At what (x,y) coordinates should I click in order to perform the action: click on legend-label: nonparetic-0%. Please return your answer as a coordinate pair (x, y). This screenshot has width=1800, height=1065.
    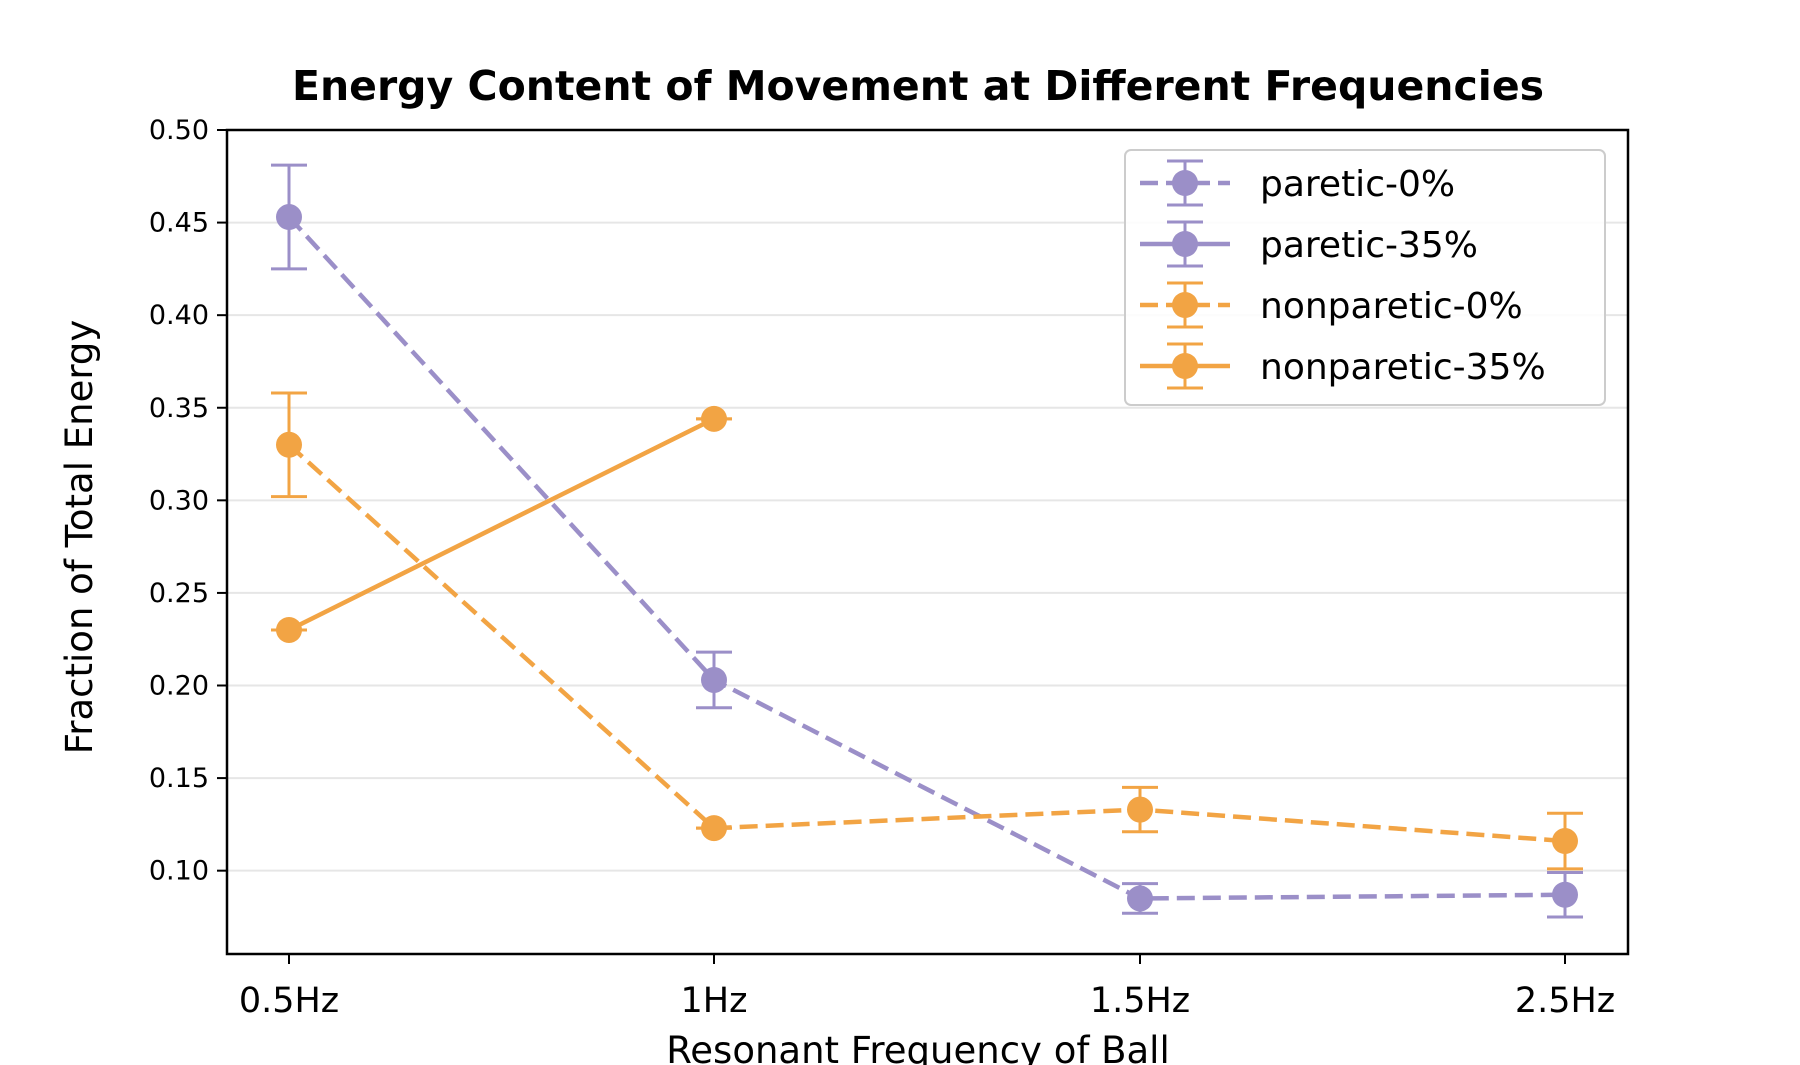
    Looking at the image, I should click on (1391, 306).